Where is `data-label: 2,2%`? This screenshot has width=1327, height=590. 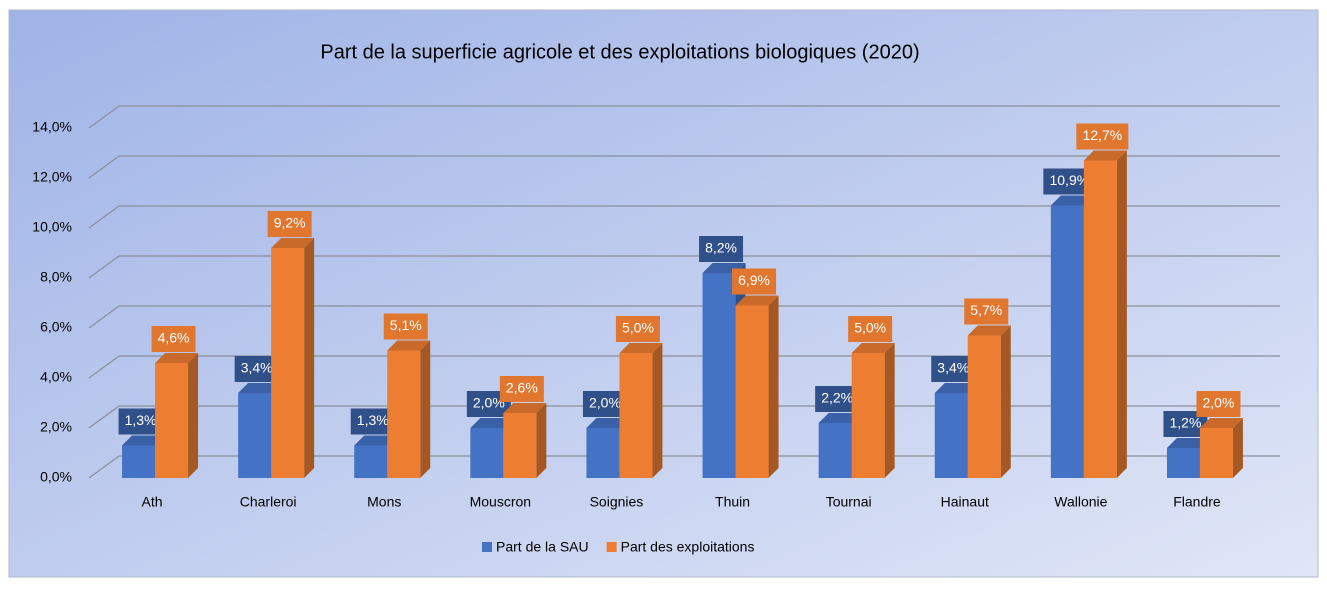 data-label: 2,2% is located at coordinates (837, 398).